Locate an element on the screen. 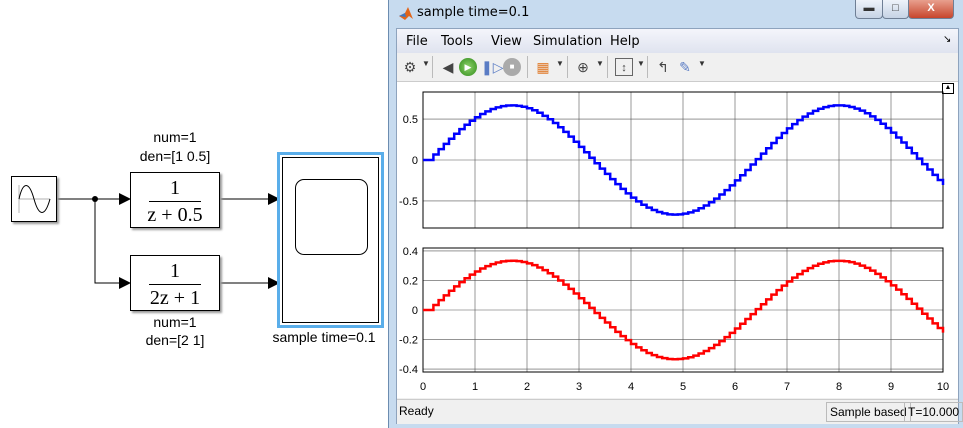 The height and width of the screenshot is (428, 963). minimize-icon: ▬ is located at coordinates (869, 8).